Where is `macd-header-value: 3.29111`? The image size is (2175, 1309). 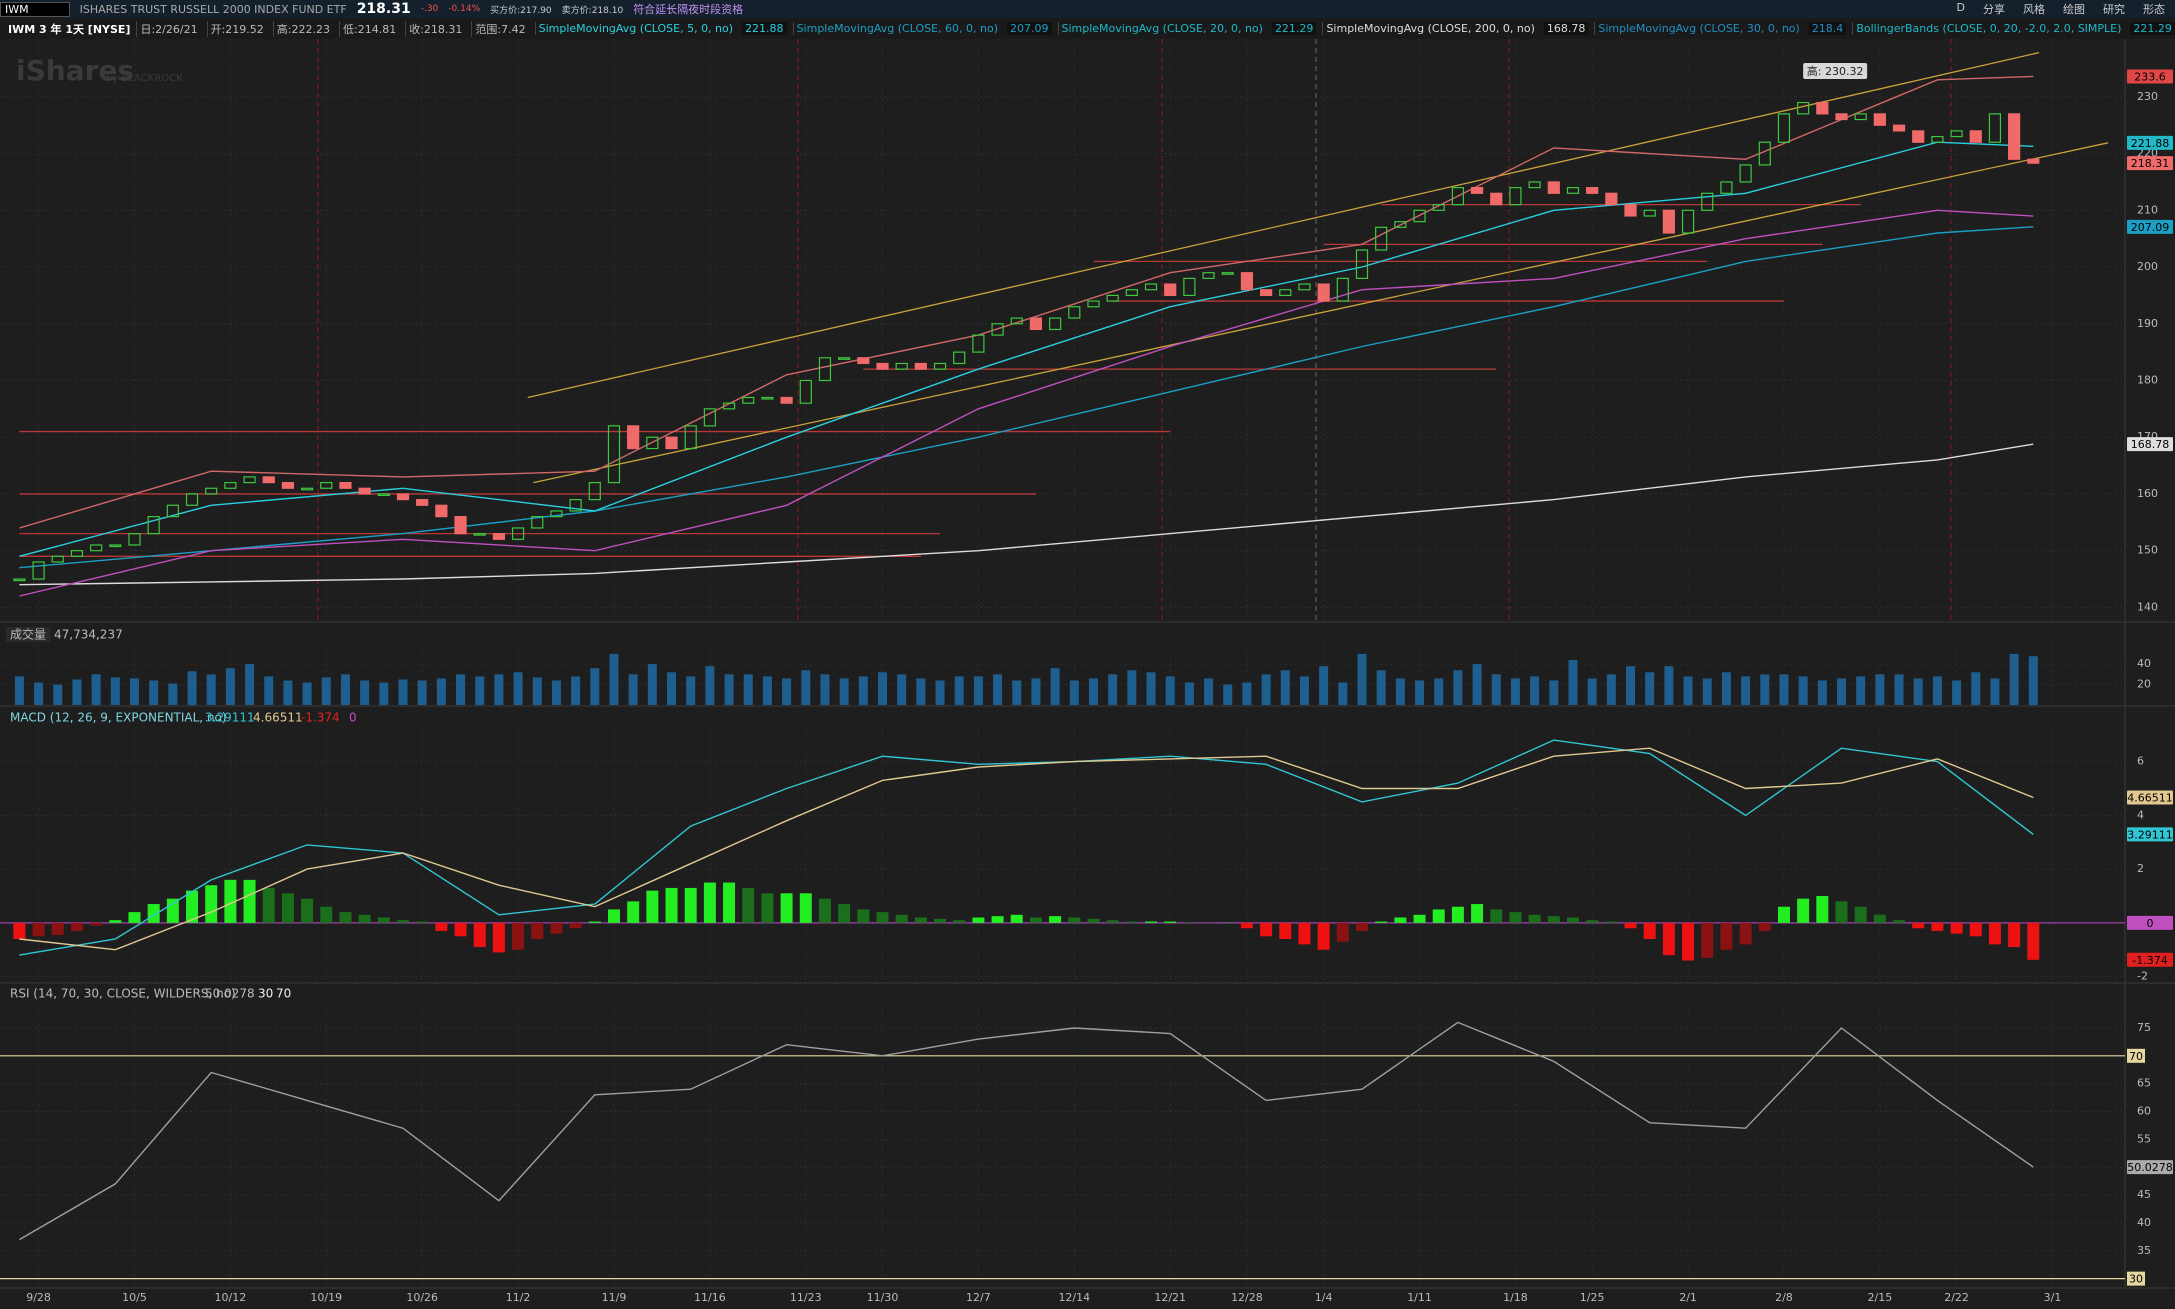 macd-header-value: 3.29111 is located at coordinates (230, 718).